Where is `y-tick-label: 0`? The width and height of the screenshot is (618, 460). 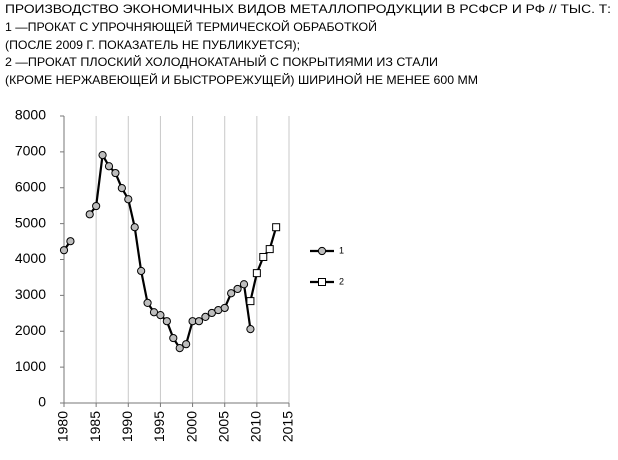
y-tick-label: 0 is located at coordinates (42, 402).